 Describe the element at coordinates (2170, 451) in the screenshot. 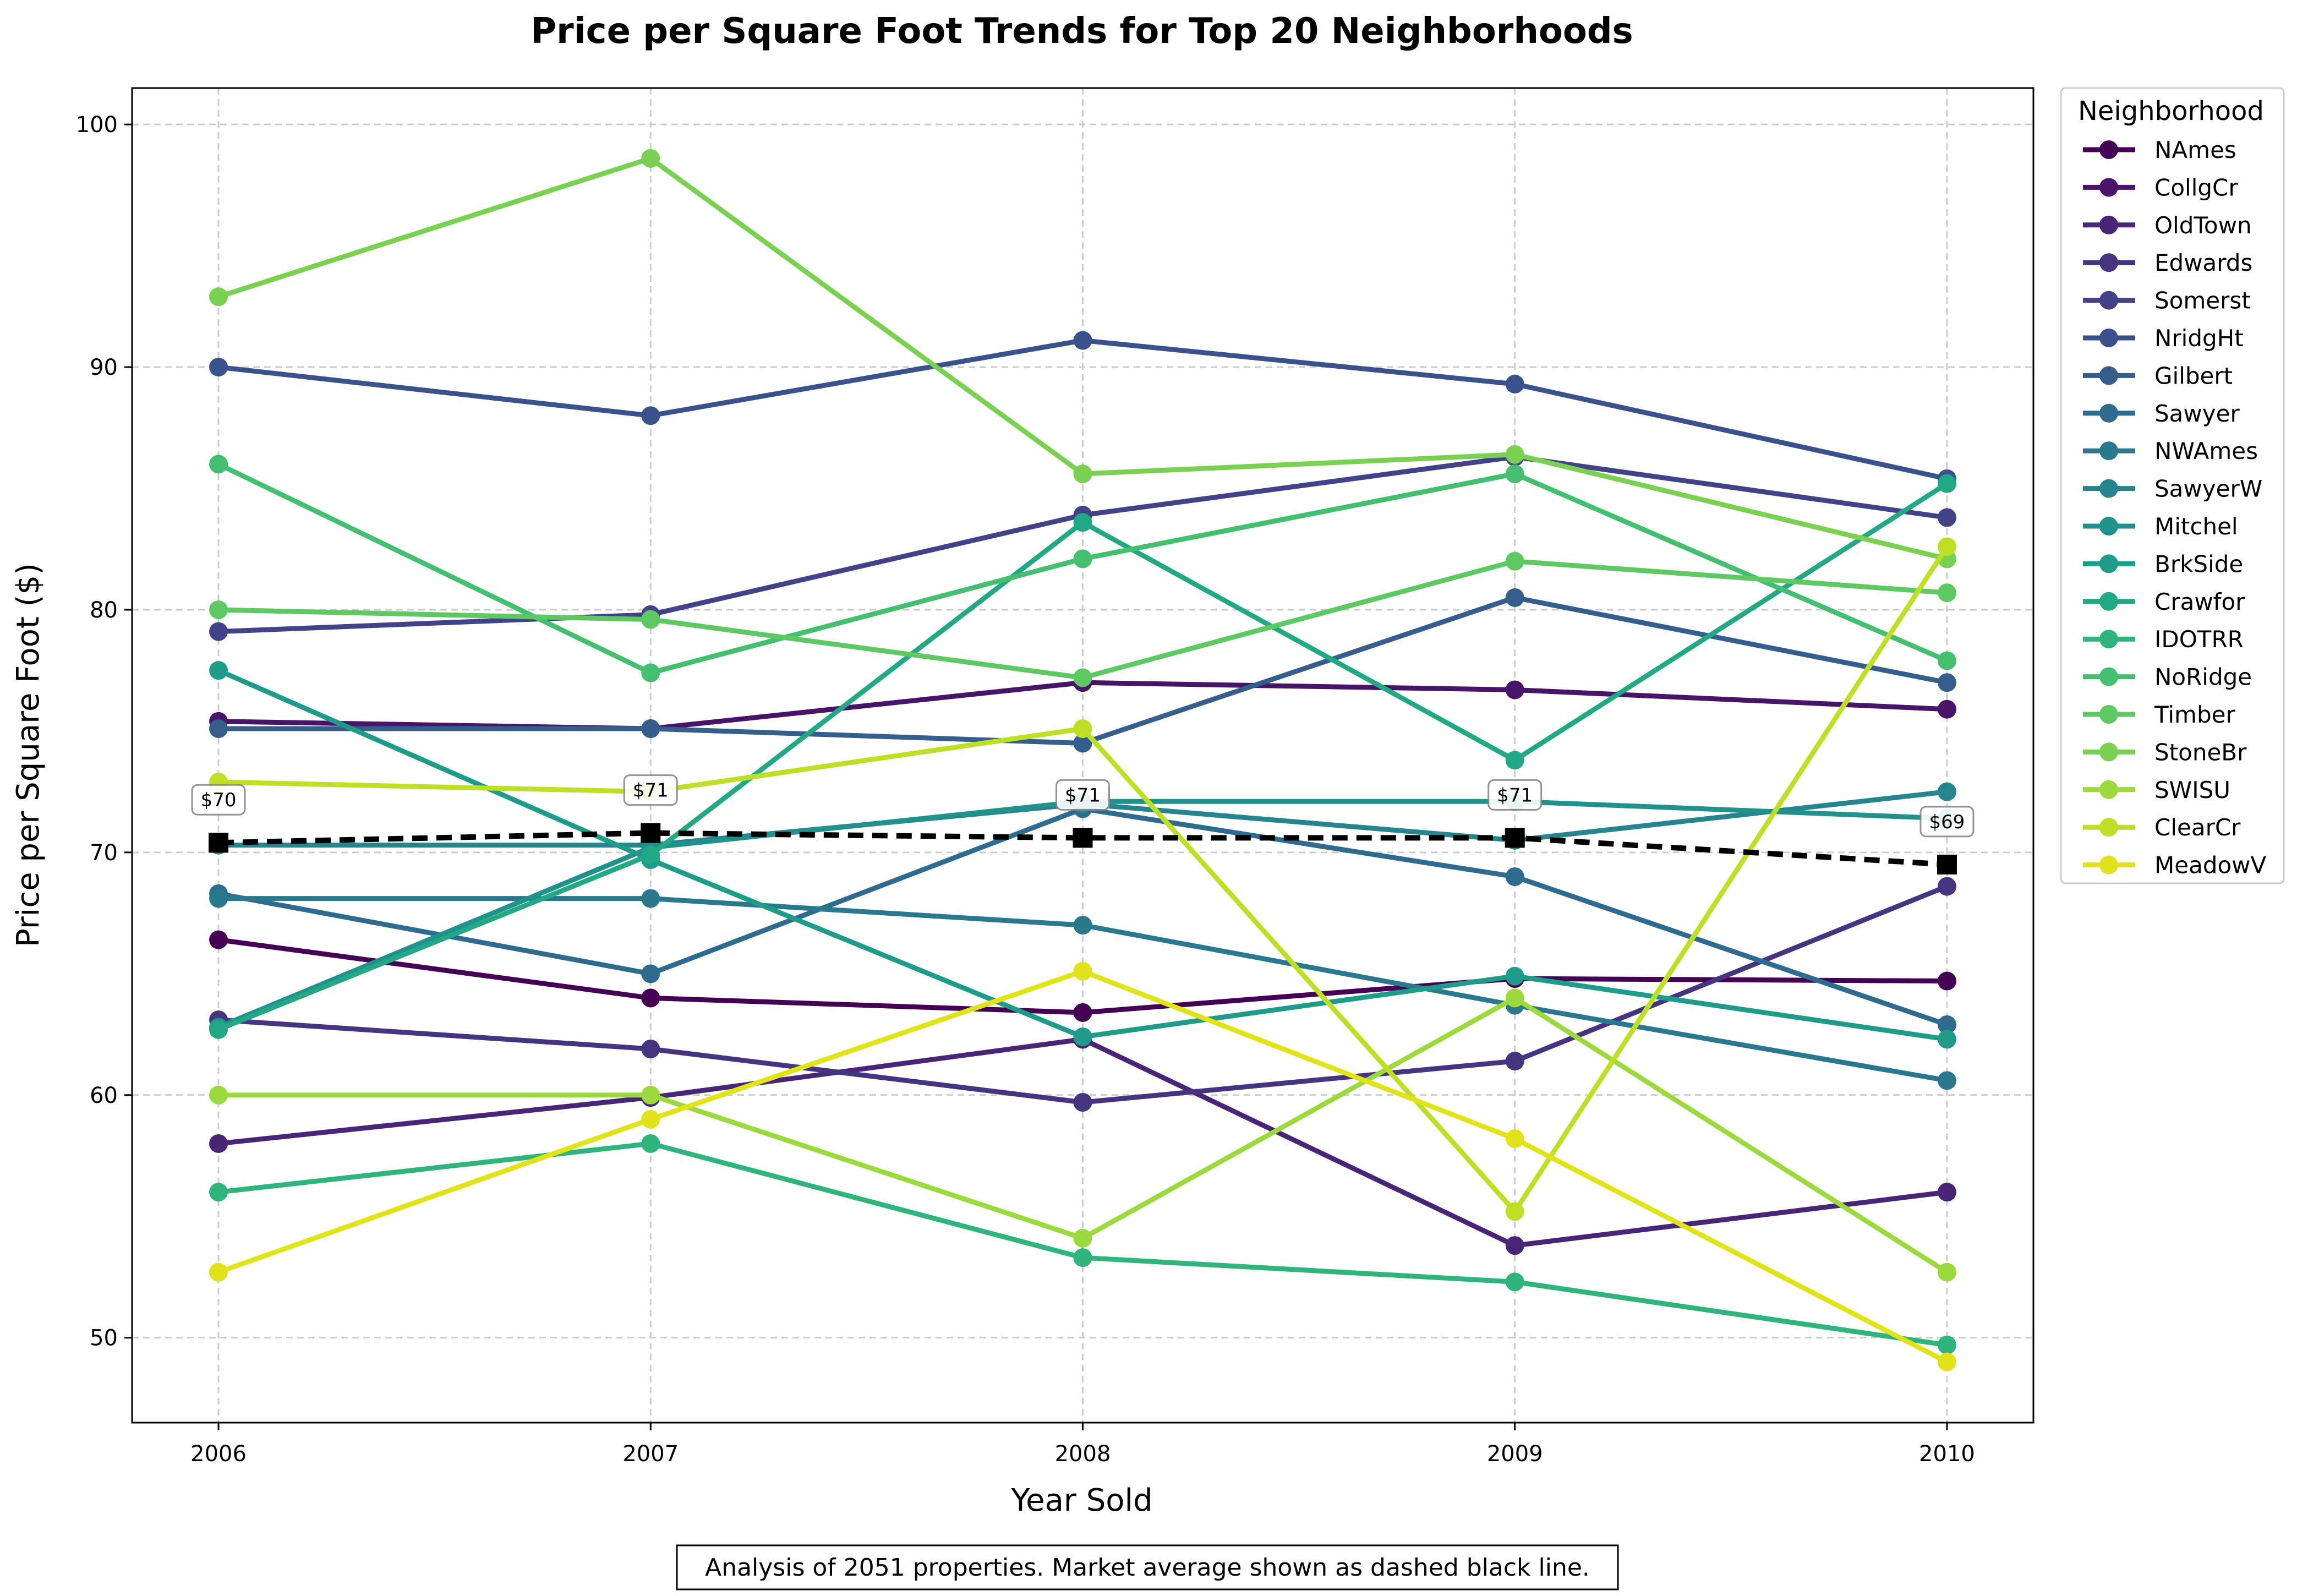

I see `legend-entry-nwames: NWAmes` at that location.